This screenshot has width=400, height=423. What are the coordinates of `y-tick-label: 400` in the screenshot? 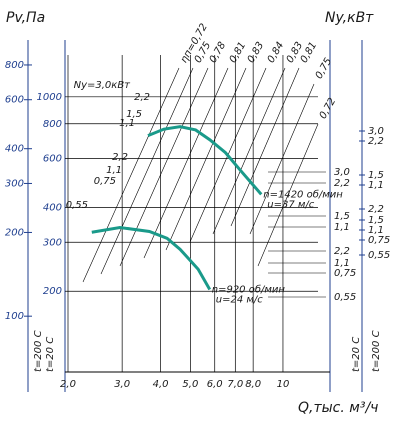 It's located at (52, 208).